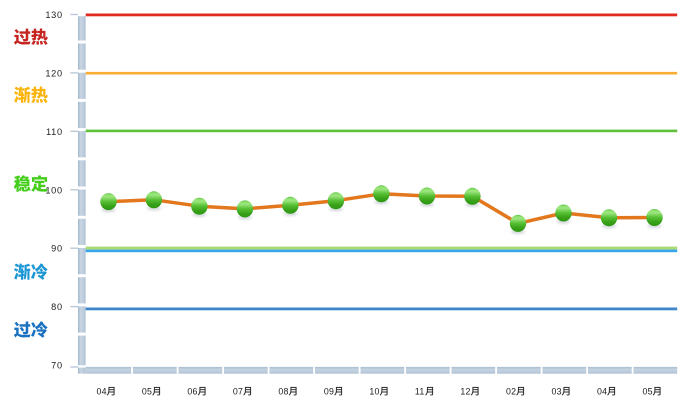 Image resolution: width=693 pixels, height=411 pixels. I want to click on svg-text: 03, so click(557, 392).